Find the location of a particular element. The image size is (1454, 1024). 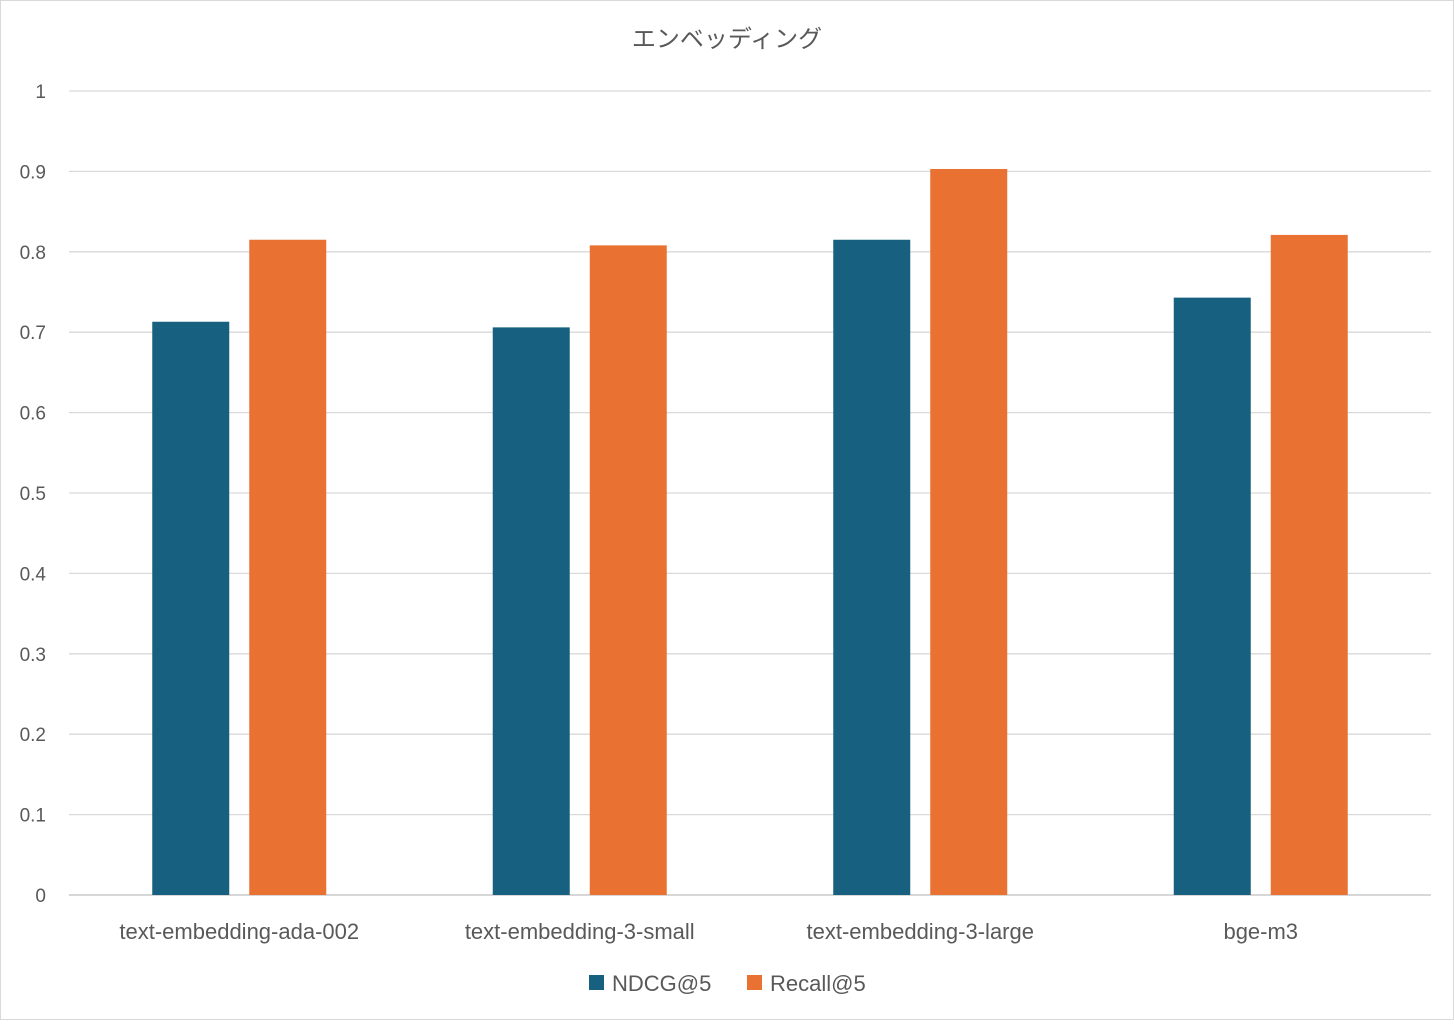

y-tick-label: 0.1 is located at coordinates (33, 816).